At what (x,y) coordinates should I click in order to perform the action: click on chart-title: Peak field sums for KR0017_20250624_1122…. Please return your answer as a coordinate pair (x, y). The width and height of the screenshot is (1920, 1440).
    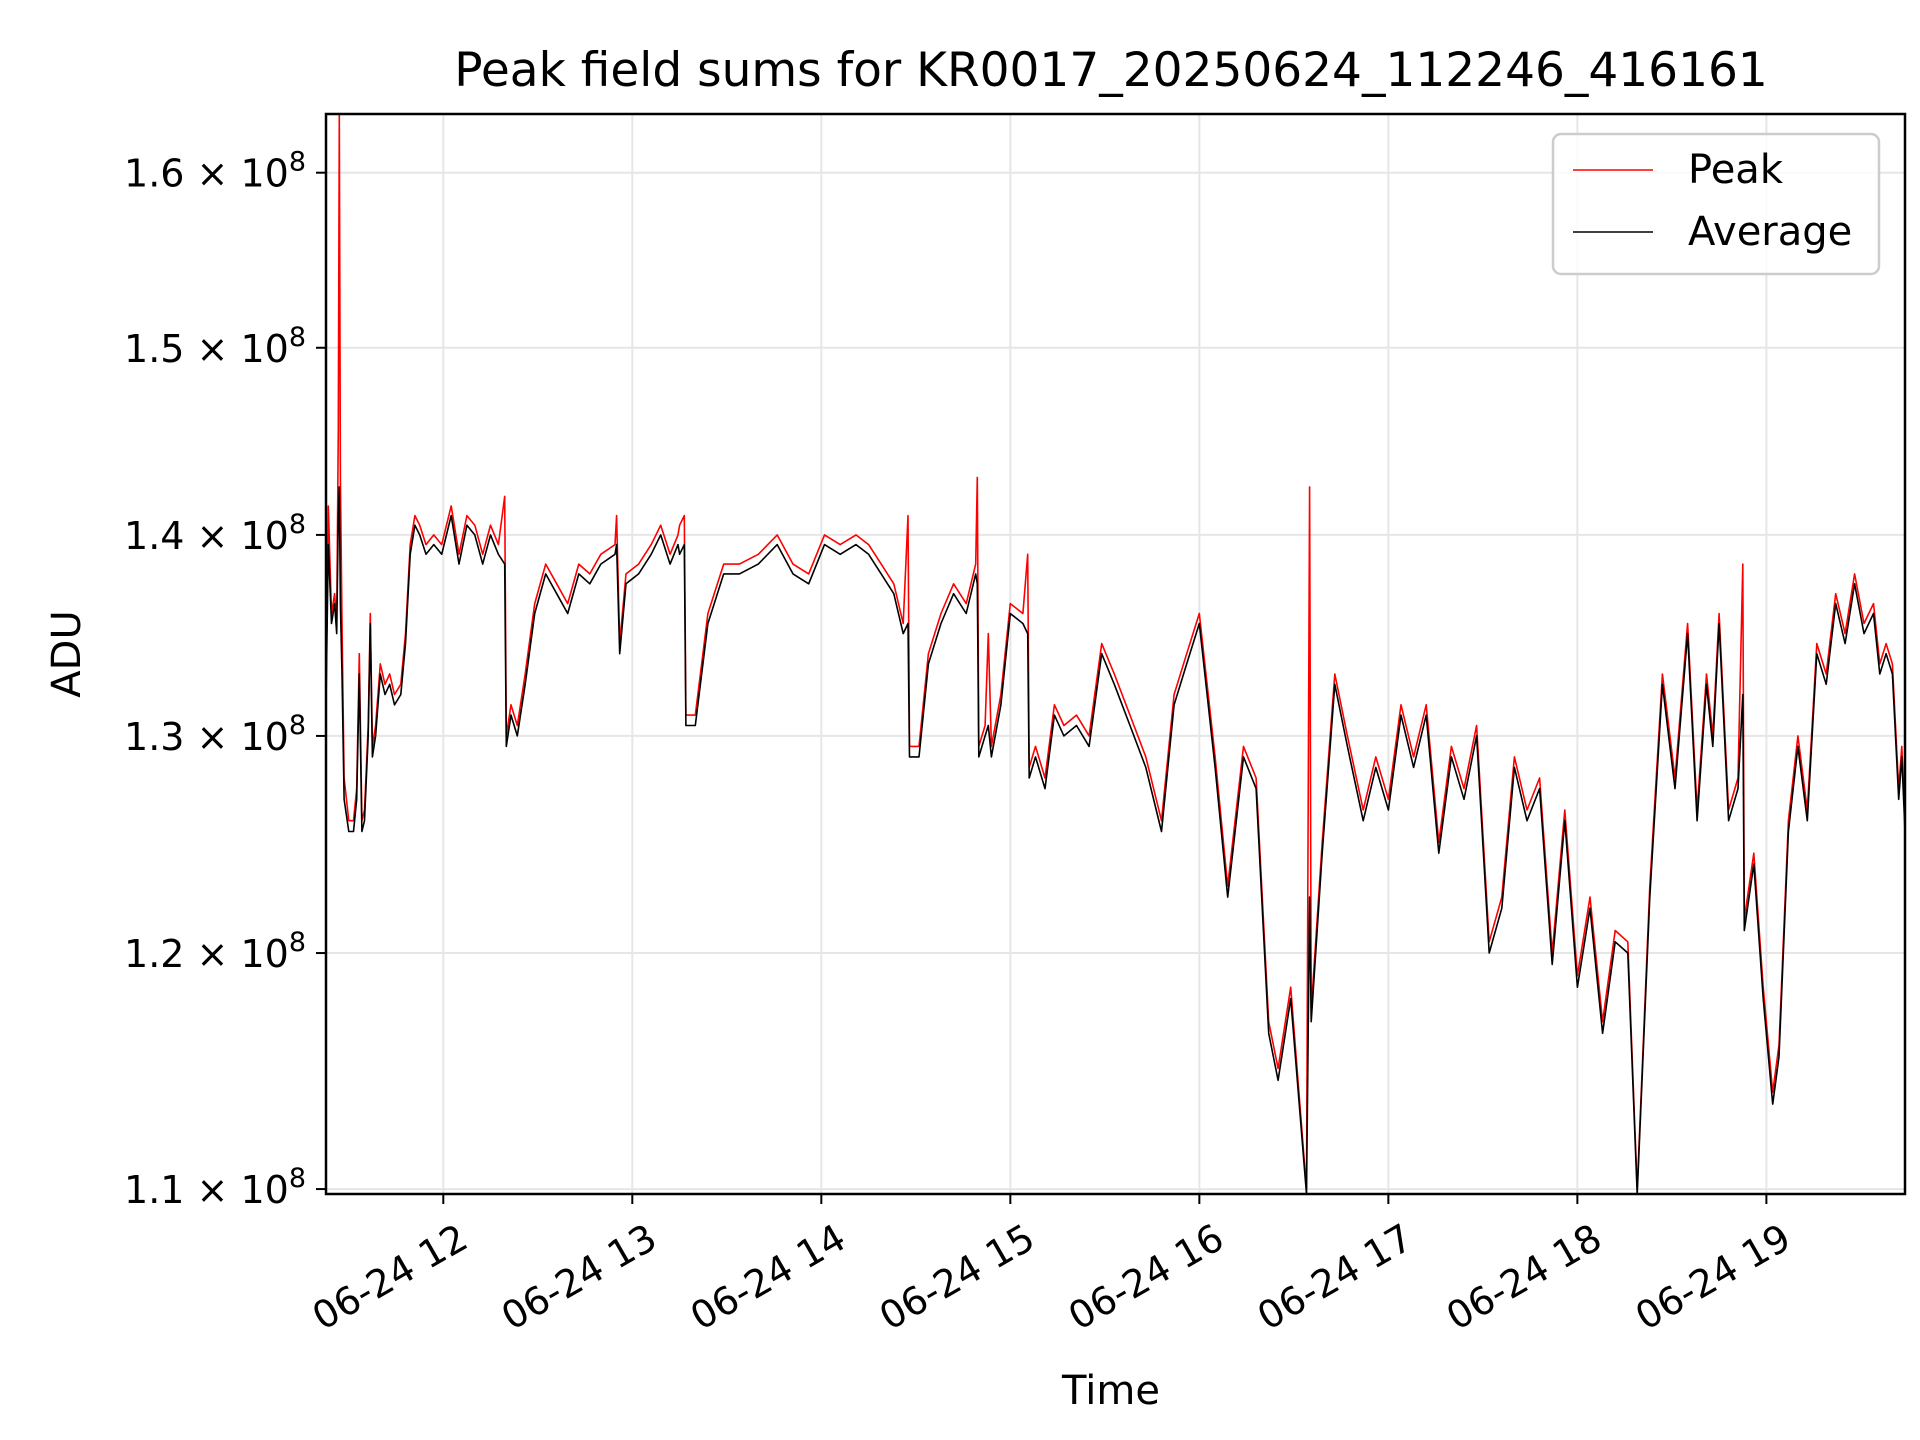
    Looking at the image, I should click on (1111, 70).